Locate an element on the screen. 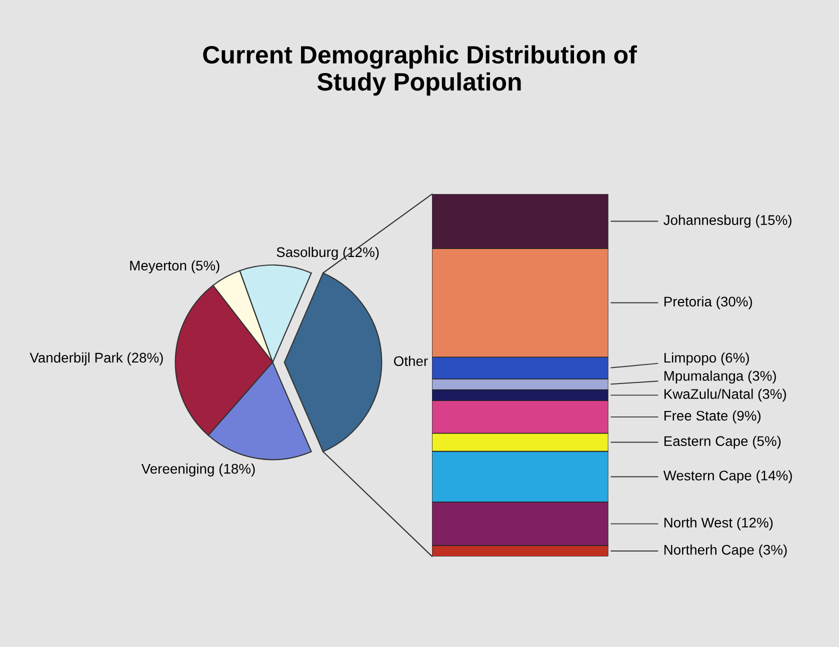 The height and width of the screenshot is (647, 839). text: Eastern Cape (5%) is located at coordinates (722, 442).